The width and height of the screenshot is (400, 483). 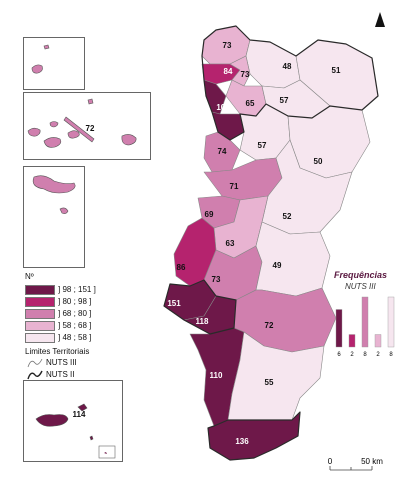 I want to click on azores-islands: 72, so click(x=82, y=123).